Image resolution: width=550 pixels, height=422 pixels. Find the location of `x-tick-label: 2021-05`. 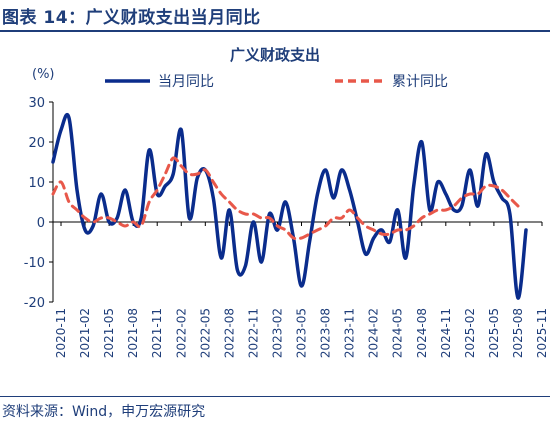

x-tick-label: 2021-05 is located at coordinates (109, 333).